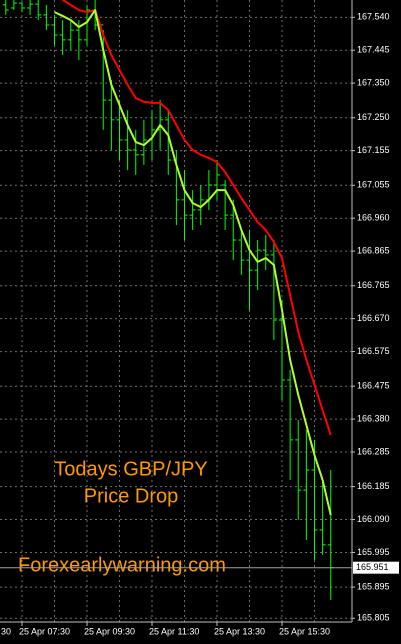 The height and width of the screenshot is (644, 401). I want to click on y-tick-label: 167.250, so click(373, 117).